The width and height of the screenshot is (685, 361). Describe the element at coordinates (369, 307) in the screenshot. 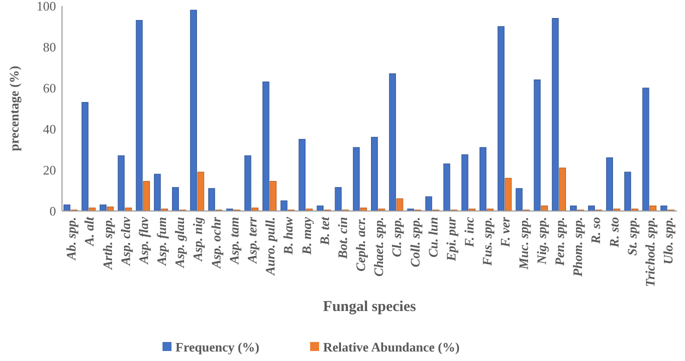

I see `x-axis-title: Fungal species` at that location.